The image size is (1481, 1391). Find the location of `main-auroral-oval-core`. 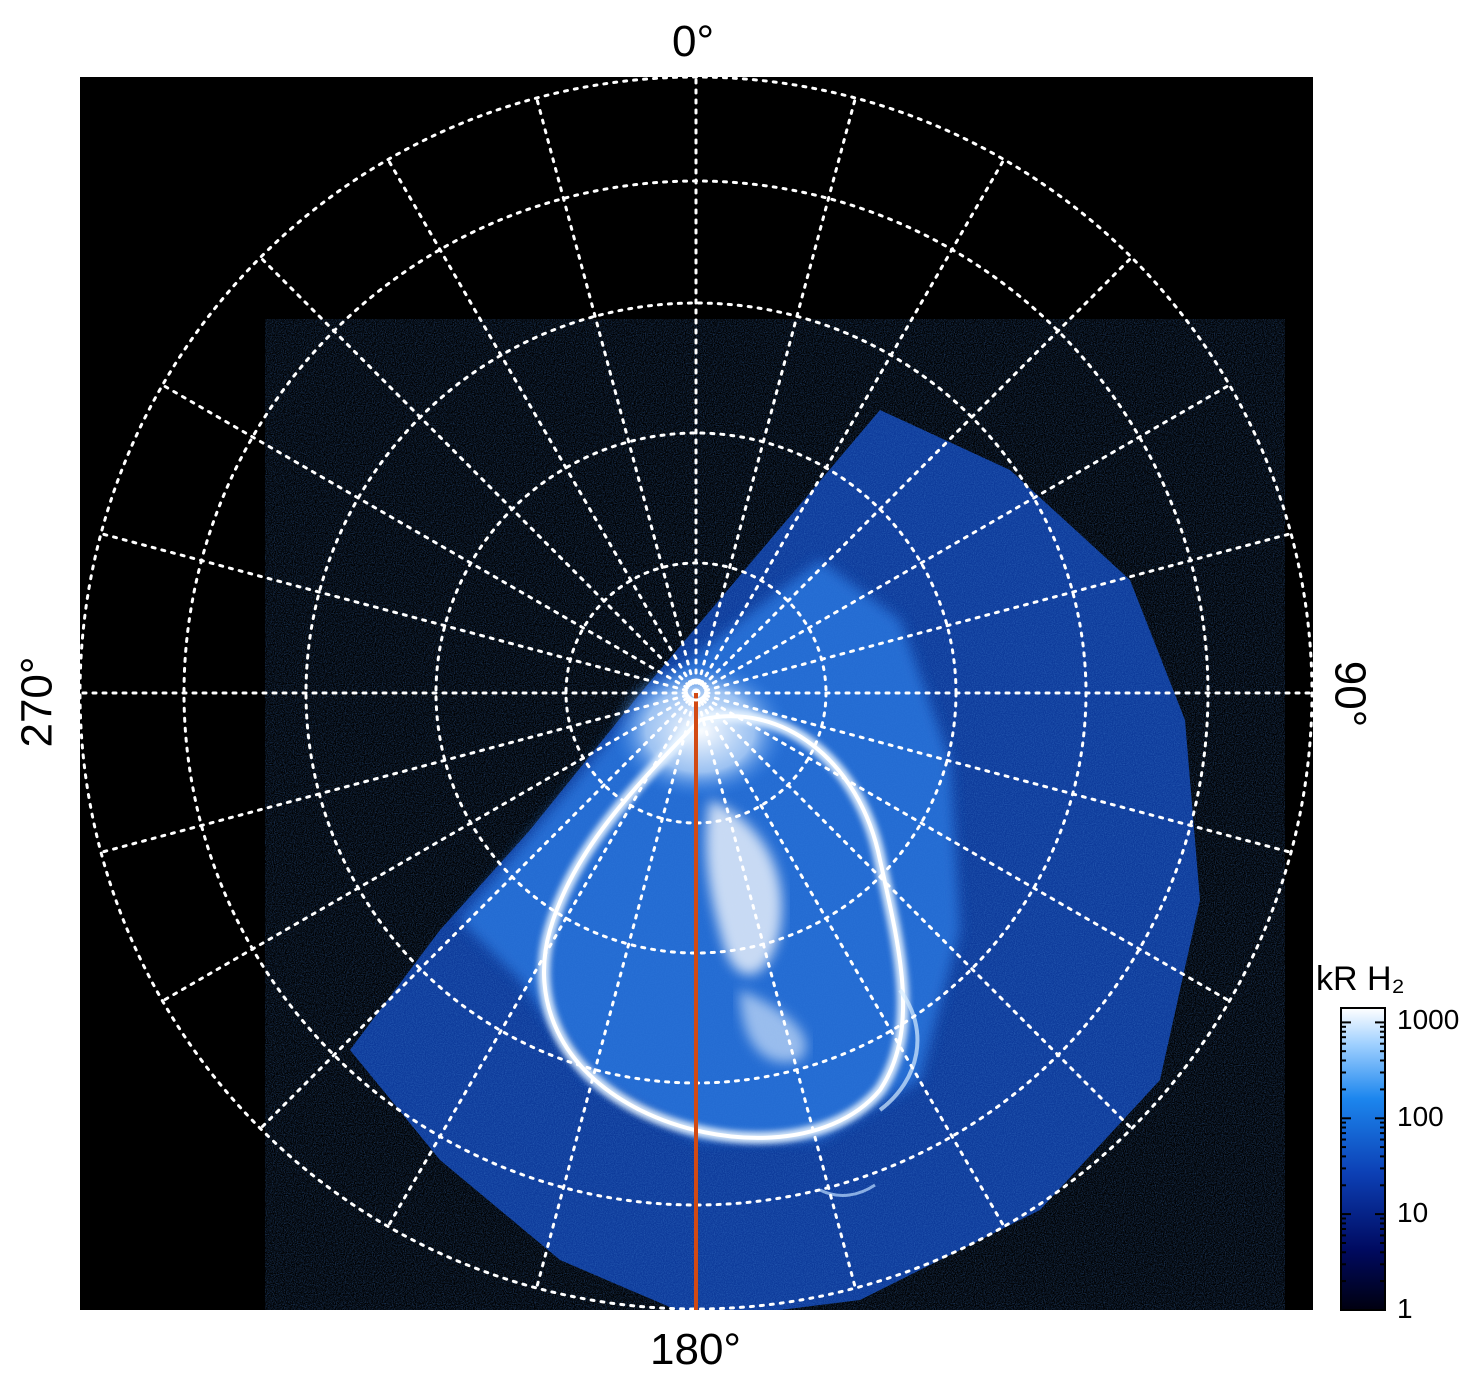

main-auroral-oval-core is located at coordinates (724, 927).